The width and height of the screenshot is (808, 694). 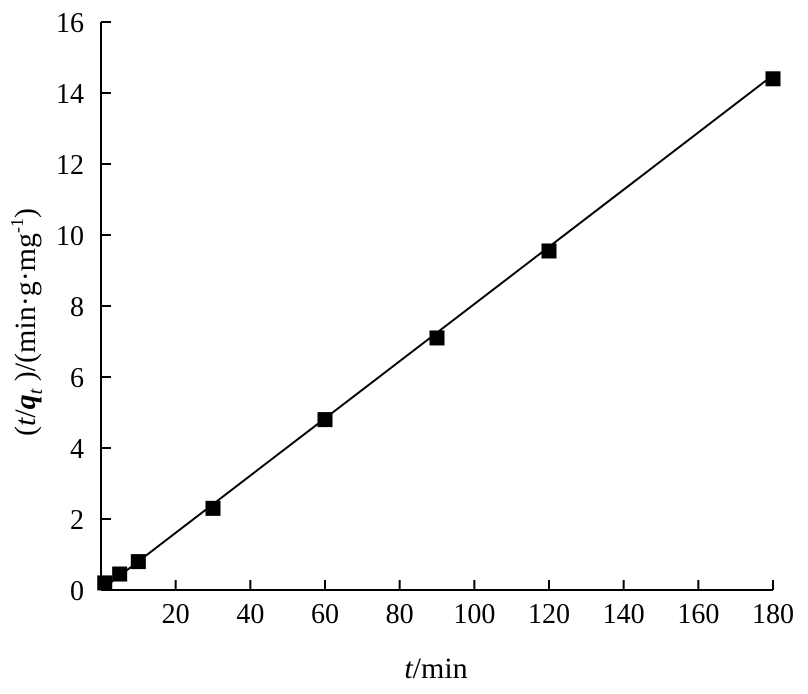 I want to click on y-tick-label: 2, so click(x=77, y=520).